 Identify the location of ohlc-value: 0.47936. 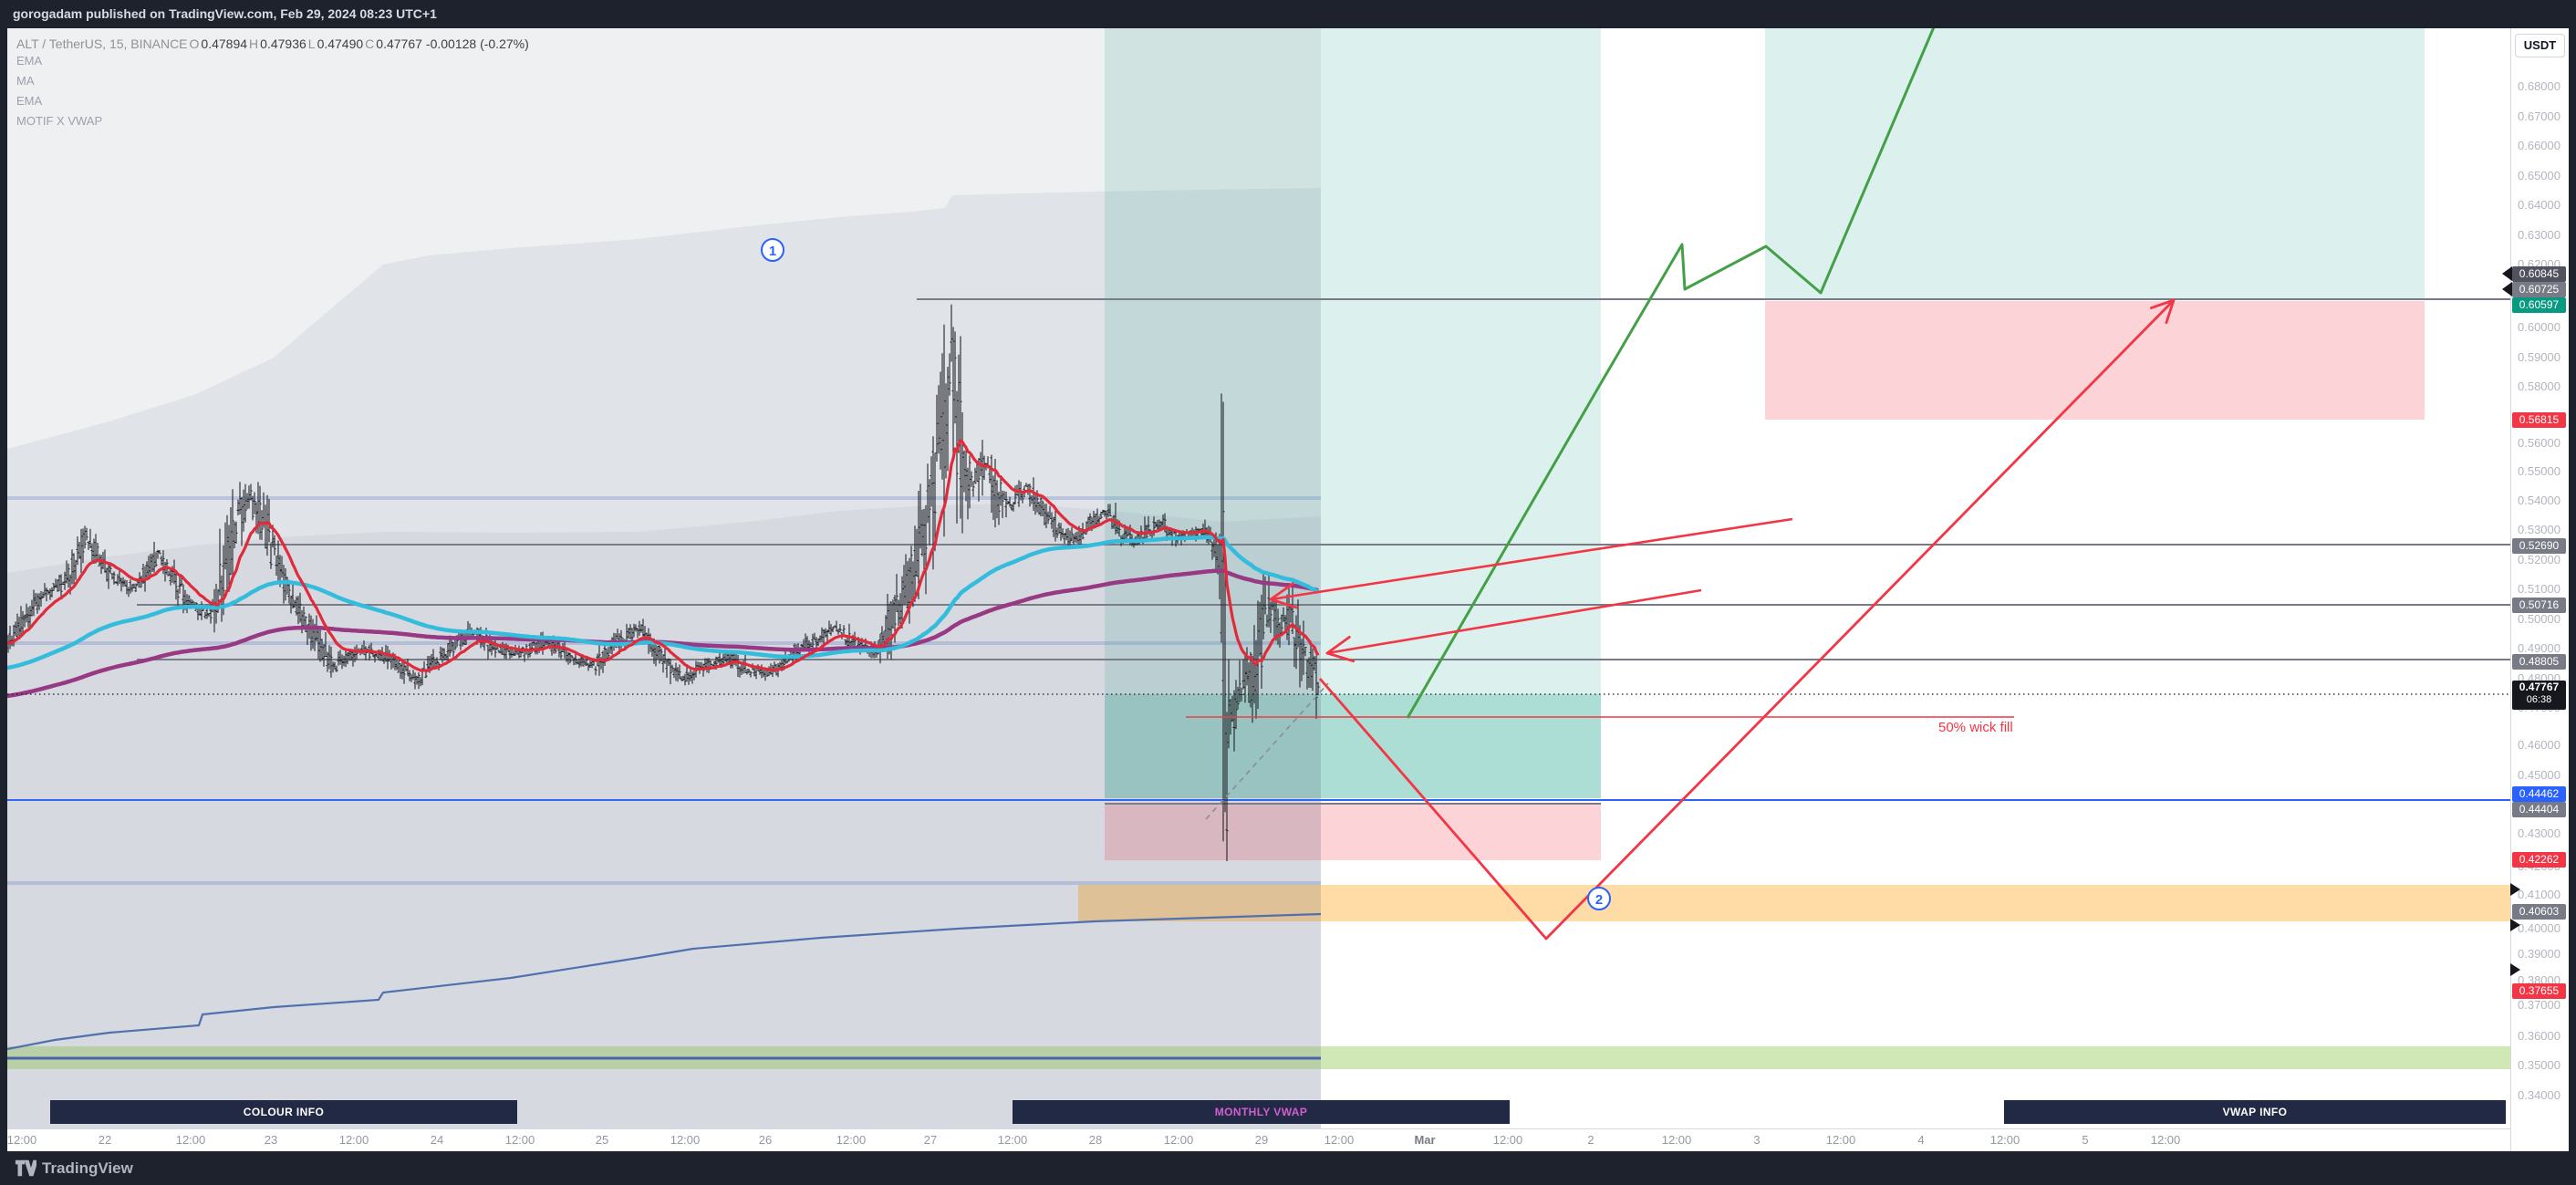
(283, 44).